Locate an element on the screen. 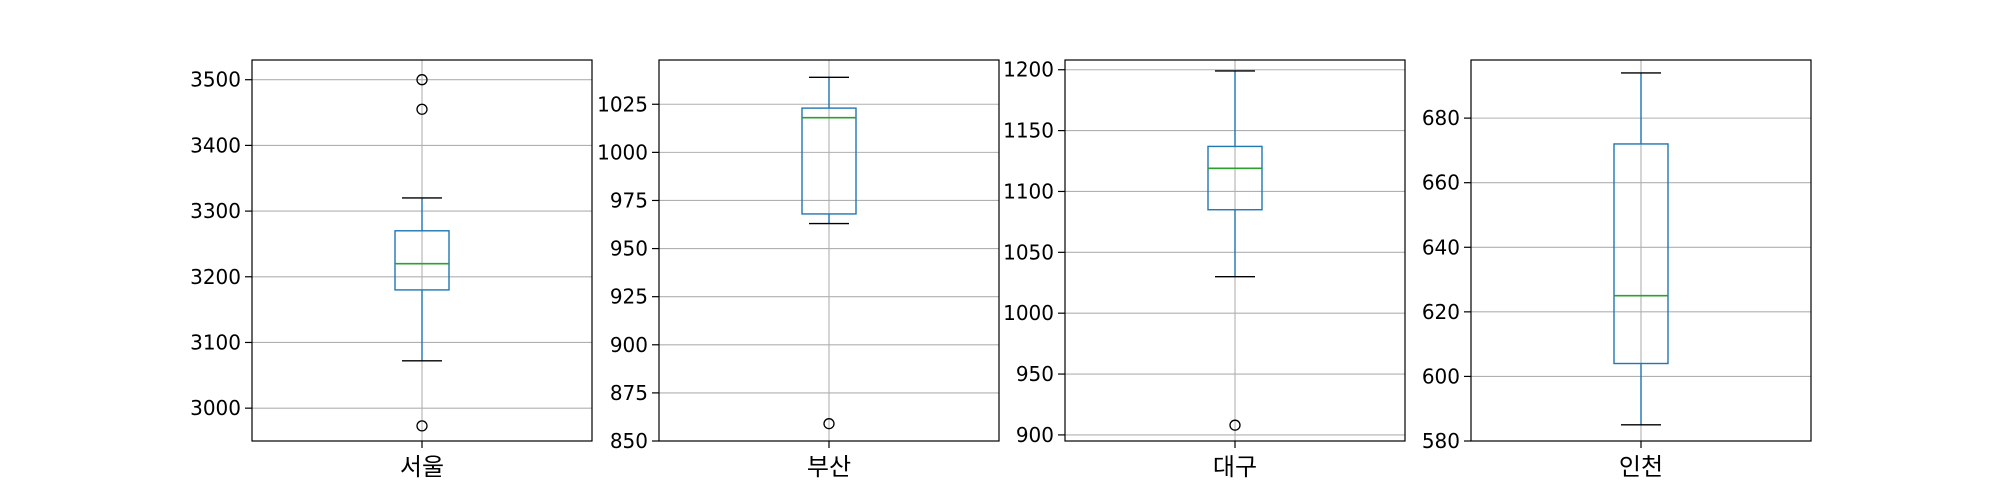  y-tick-label: 620 is located at coordinates (1441, 312).